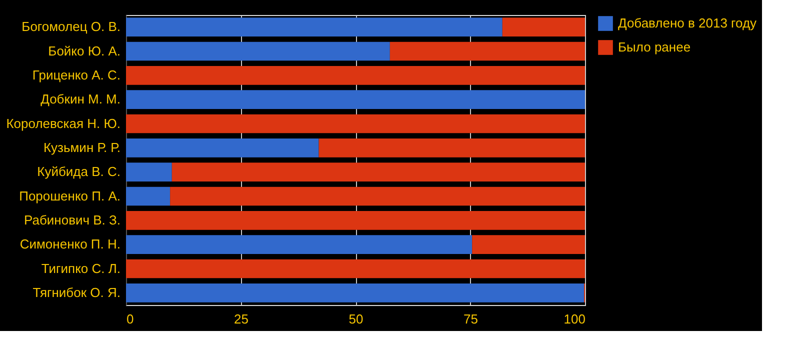 This screenshot has height=345, width=811. Describe the element at coordinates (71, 26) in the screenshot. I see `y-tick-label: Богомолец О. В.` at that location.